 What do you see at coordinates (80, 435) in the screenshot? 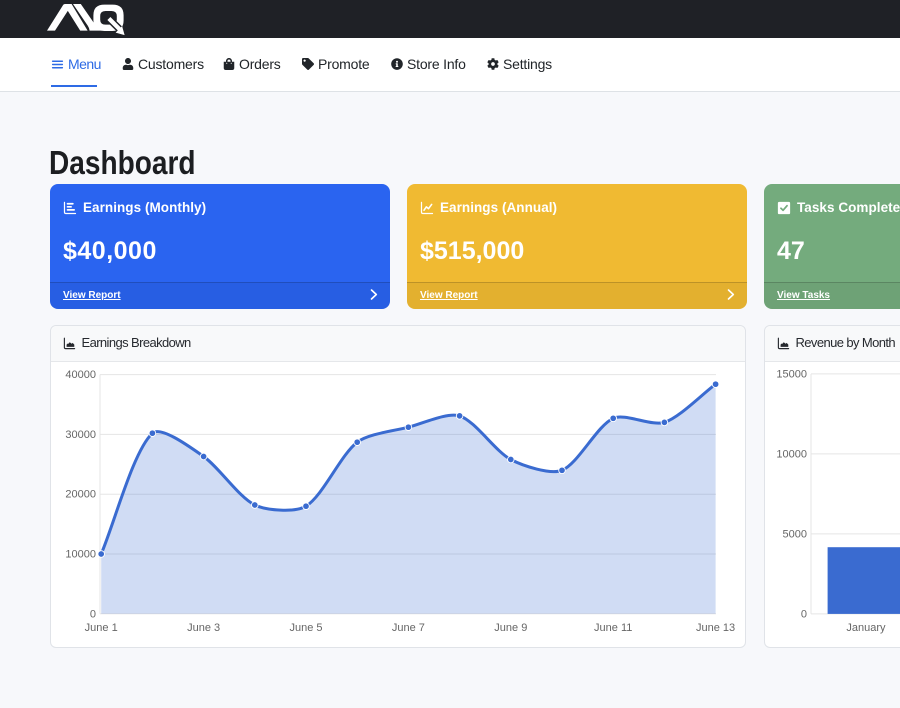
I see `svg-text: 30000` at bounding box center [80, 435].